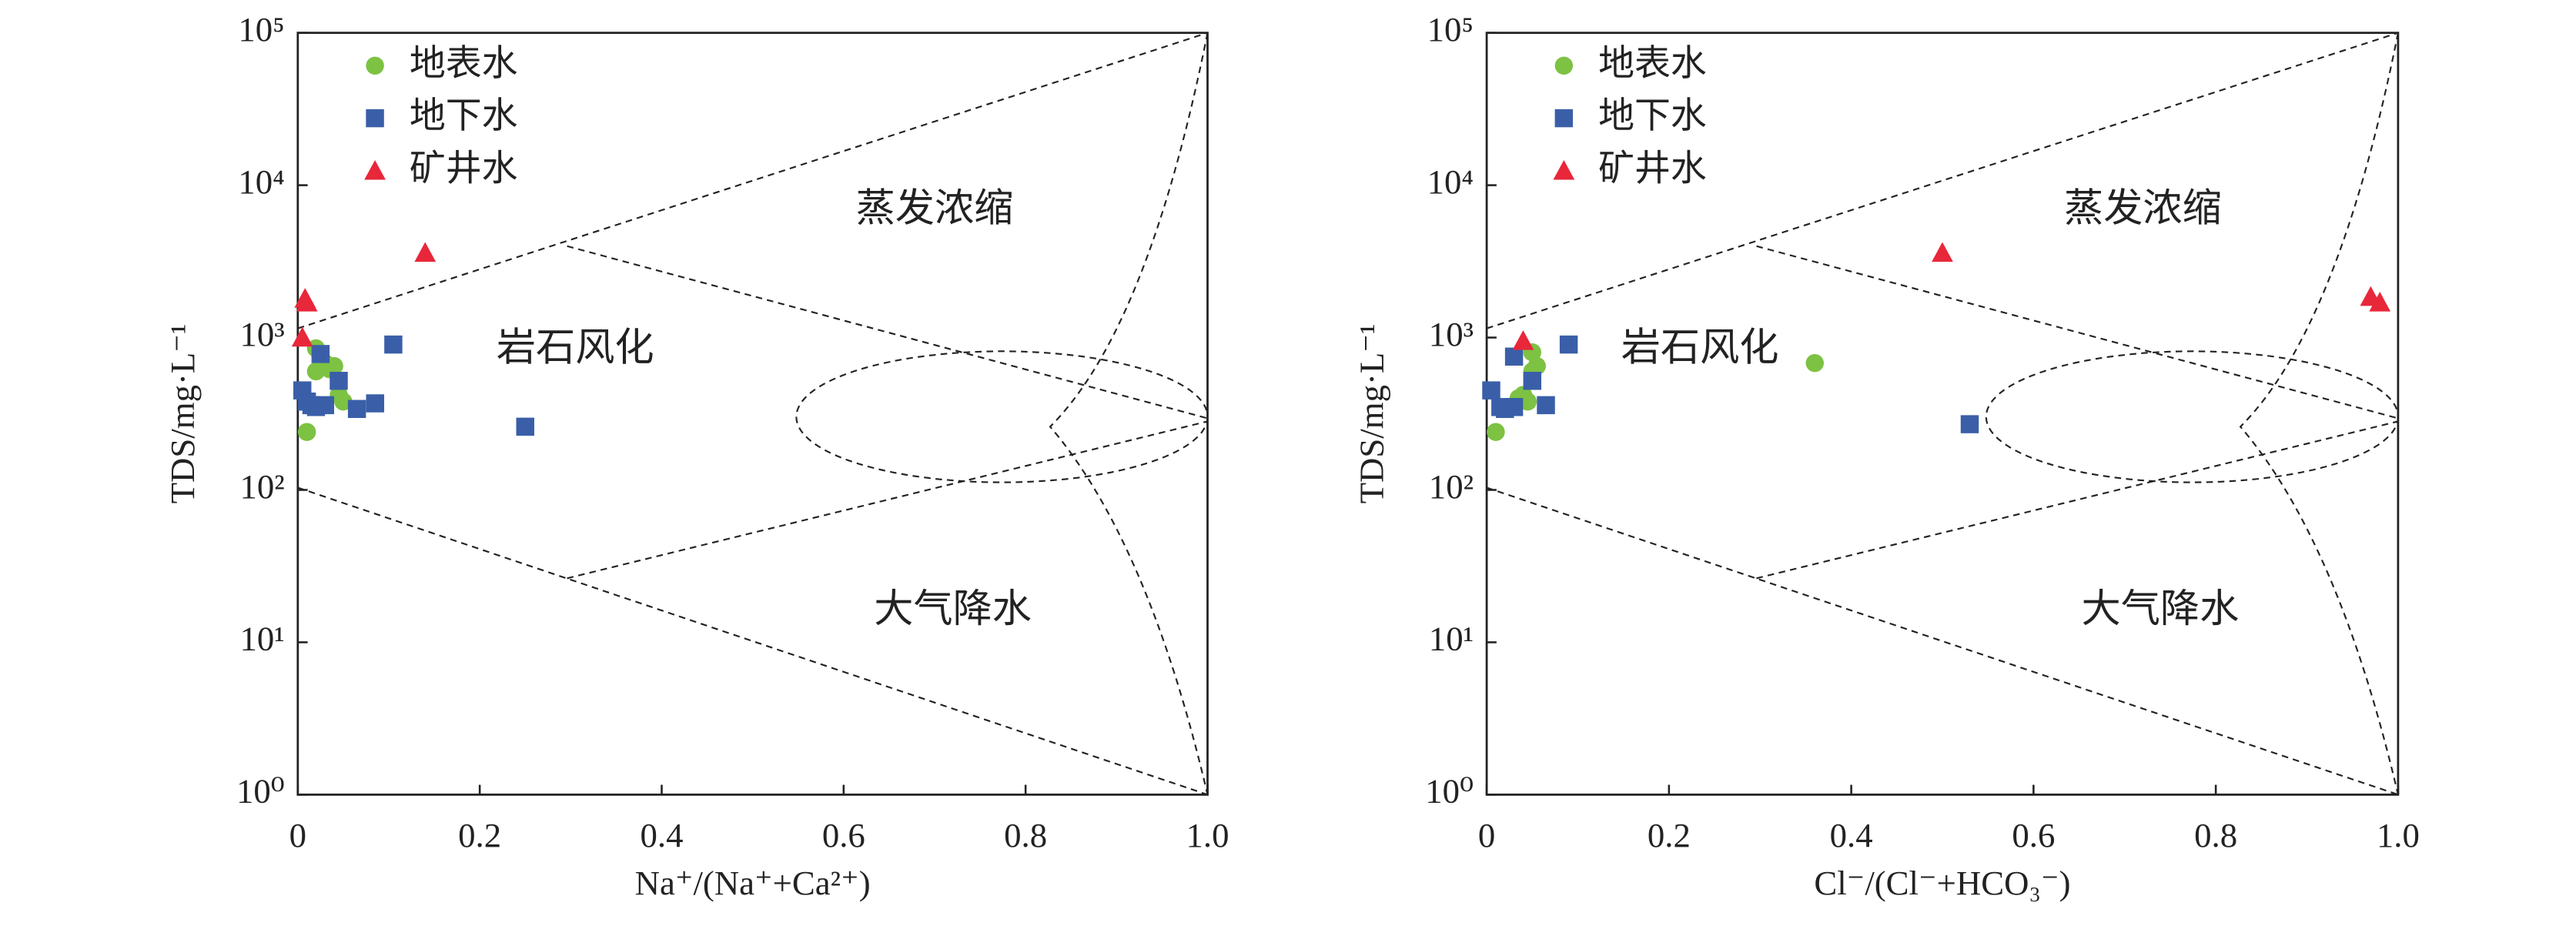 This screenshot has width=2576, height=926. Describe the element at coordinates (753, 883) in the screenshot. I see `x-axis-label: Na⁺/(Na⁺+Ca²⁺)` at that location.